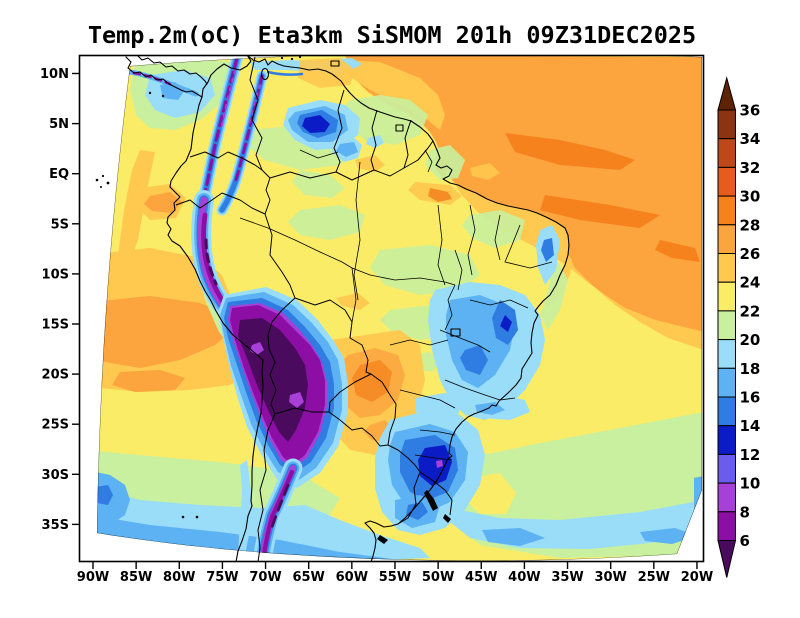 The height and width of the screenshot is (618, 800). I want to click on colorbar-label: 12, so click(750, 455).